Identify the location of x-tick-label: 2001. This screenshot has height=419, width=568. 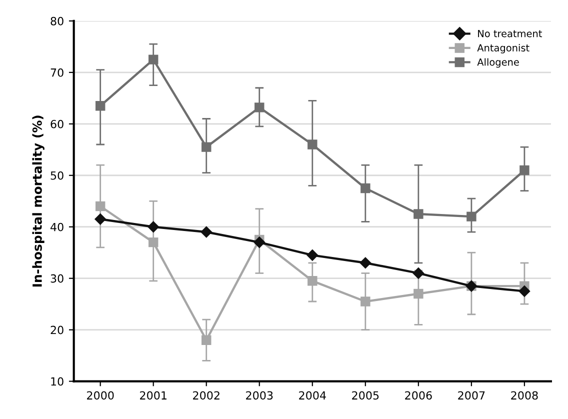
(153, 395).